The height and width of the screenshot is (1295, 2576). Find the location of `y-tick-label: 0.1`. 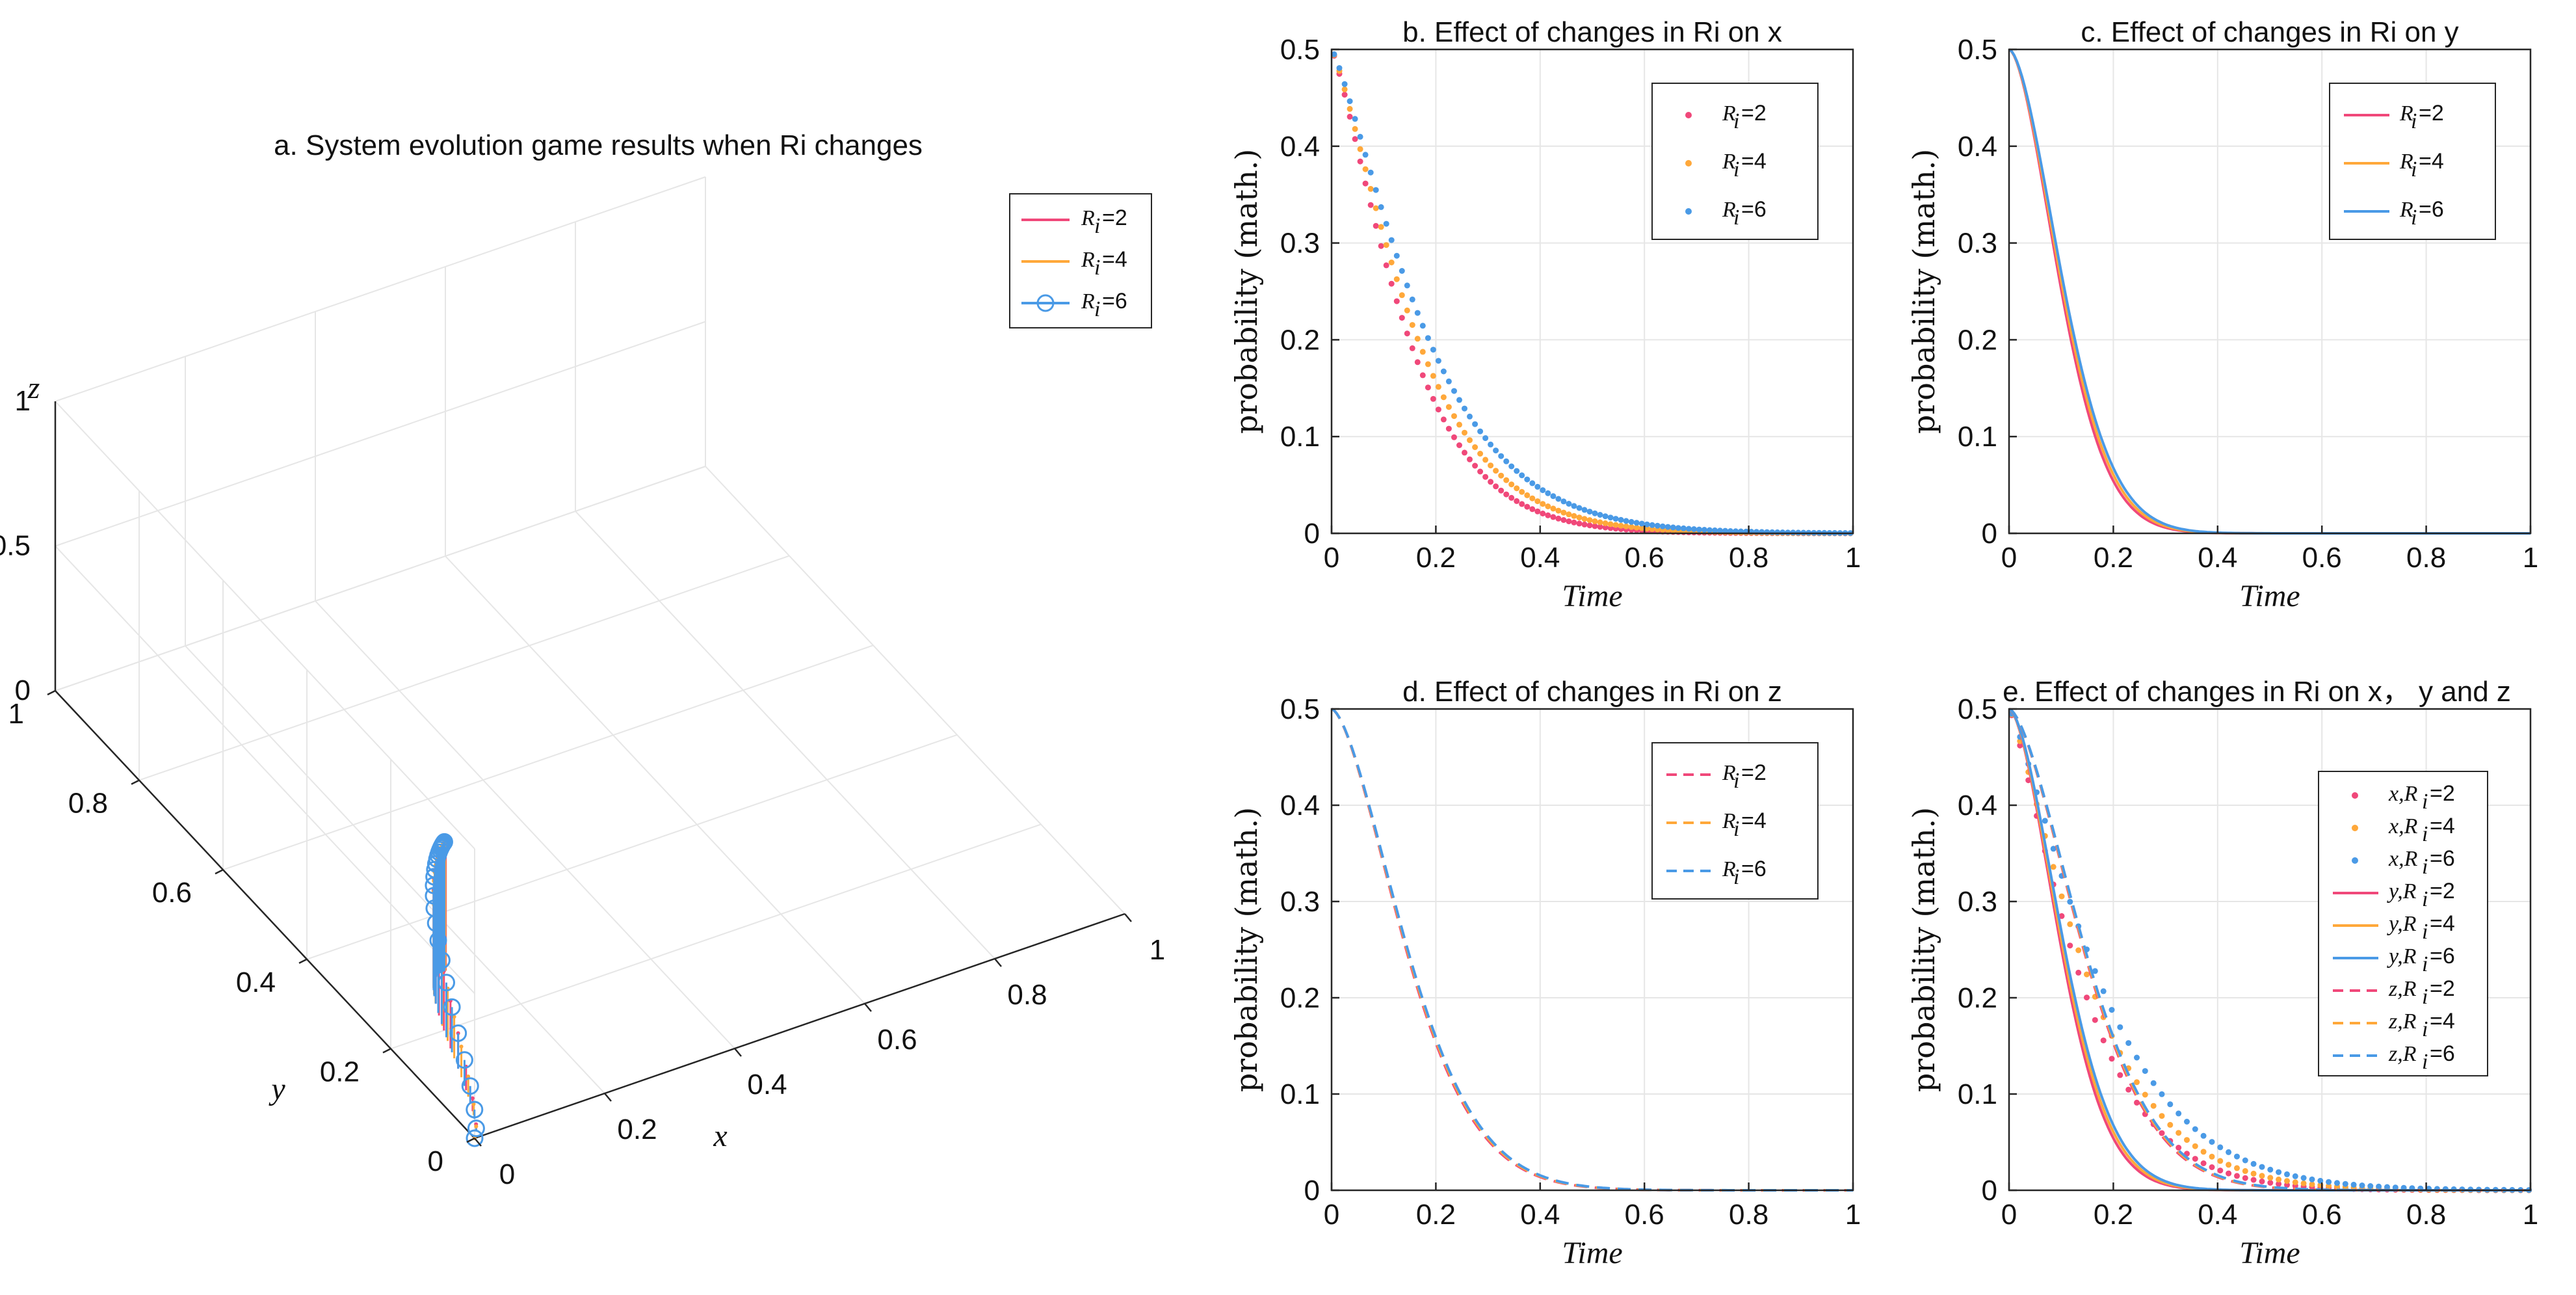

y-tick-label: 0.1 is located at coordinates (1300, 1094).